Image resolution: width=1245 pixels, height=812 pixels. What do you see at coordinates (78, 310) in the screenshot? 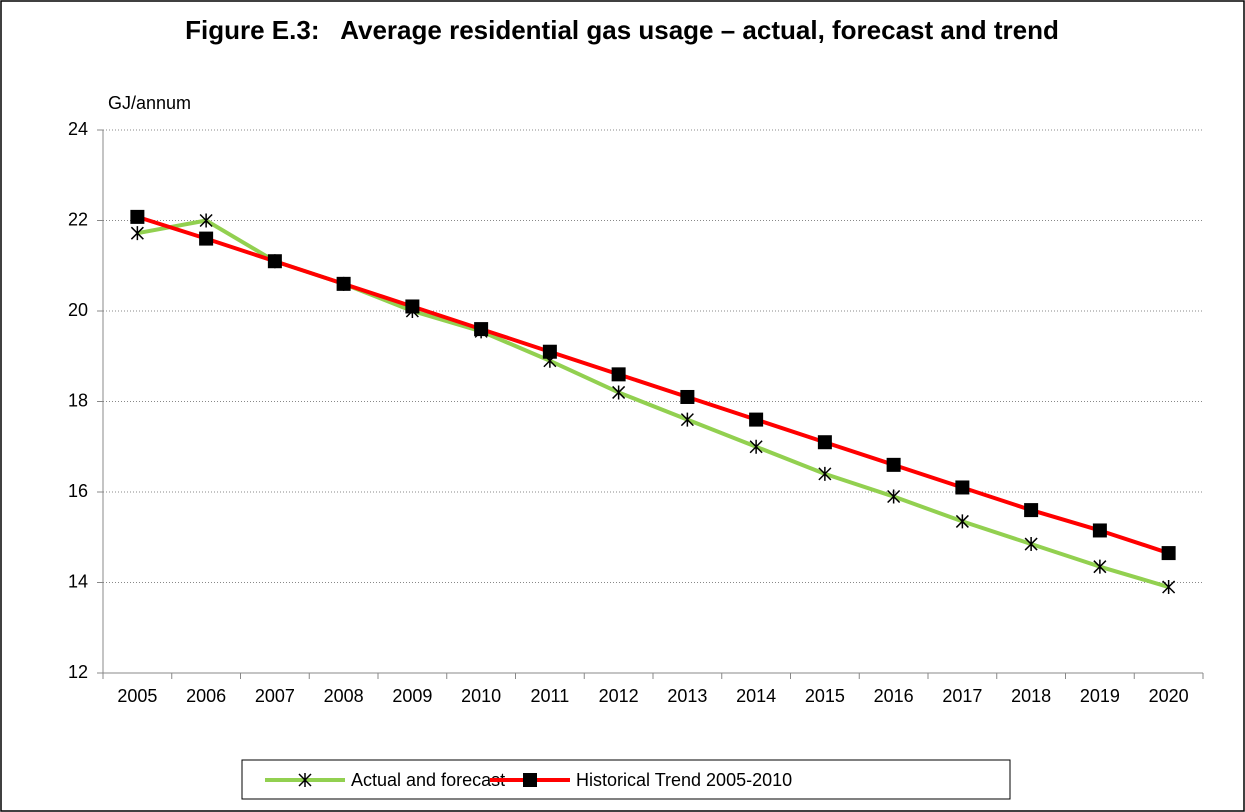
I see `y-tick-label: 20` at bounding box center [78, 310].